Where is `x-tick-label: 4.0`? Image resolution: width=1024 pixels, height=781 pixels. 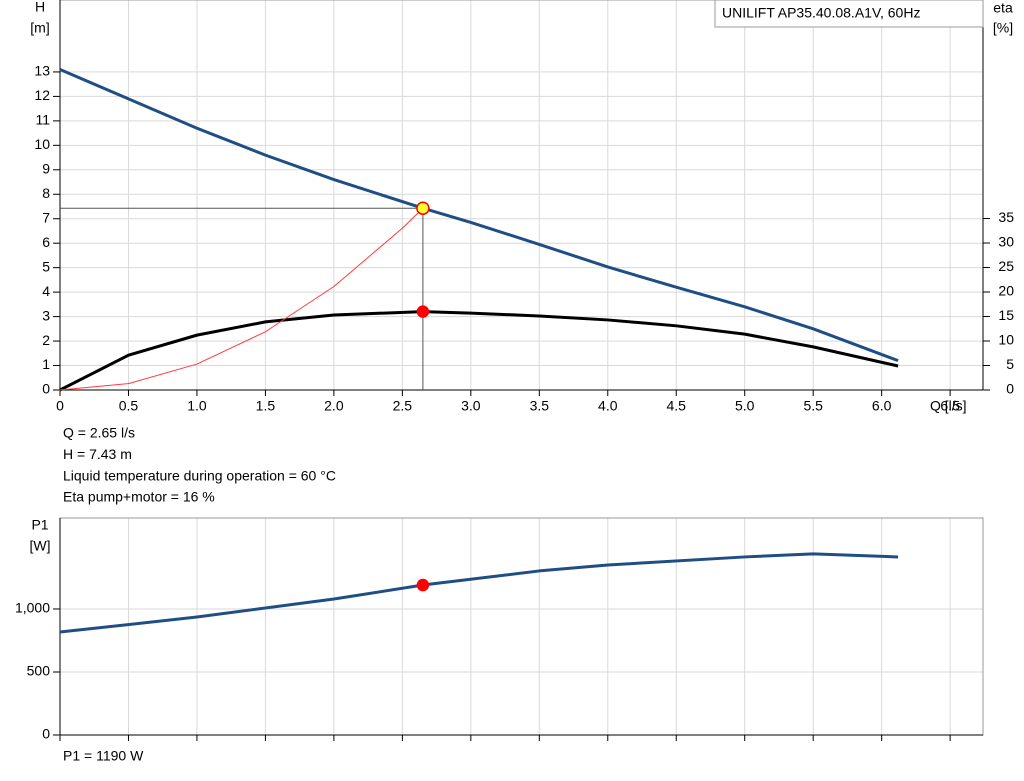 x-tick-label: 4.0 is located at coordinates (608, 406).